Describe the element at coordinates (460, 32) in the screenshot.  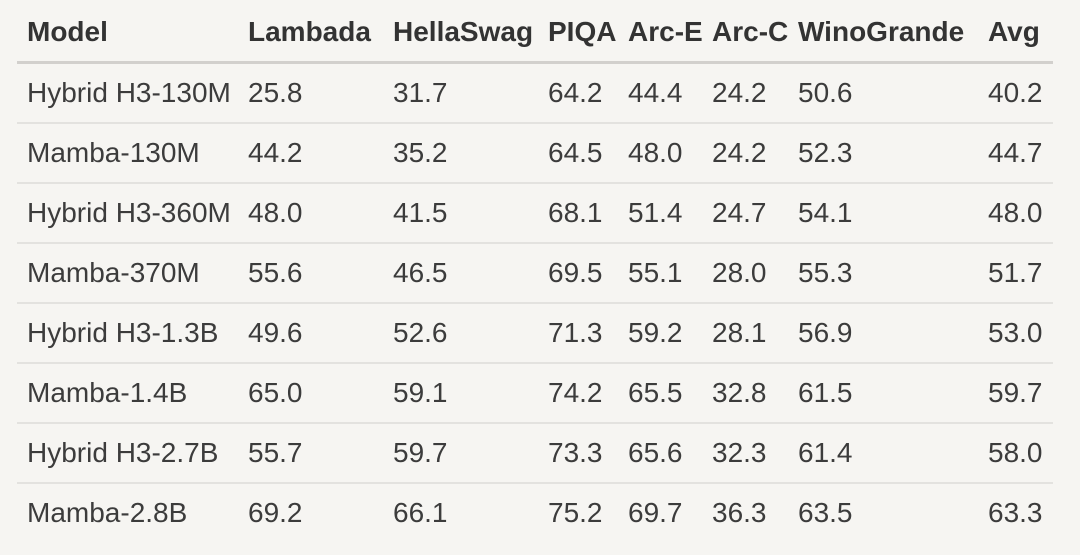
I see `column-header-hellaswag: HellaSwag` at that location.